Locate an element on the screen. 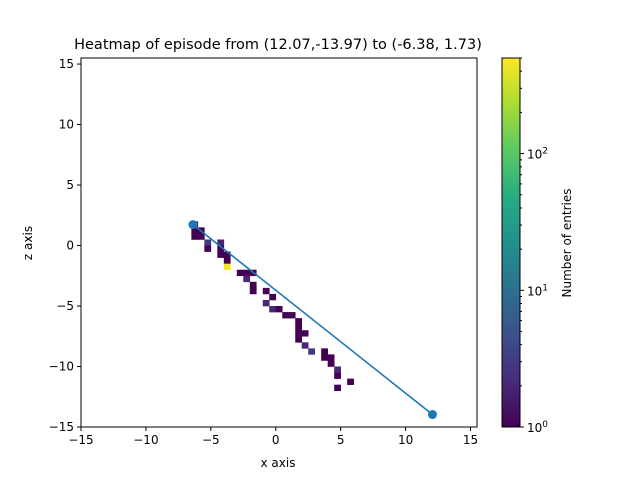 The image size is (640, 484). colorbar-tick-label: 10¹ is located at coordinates (537, 290).